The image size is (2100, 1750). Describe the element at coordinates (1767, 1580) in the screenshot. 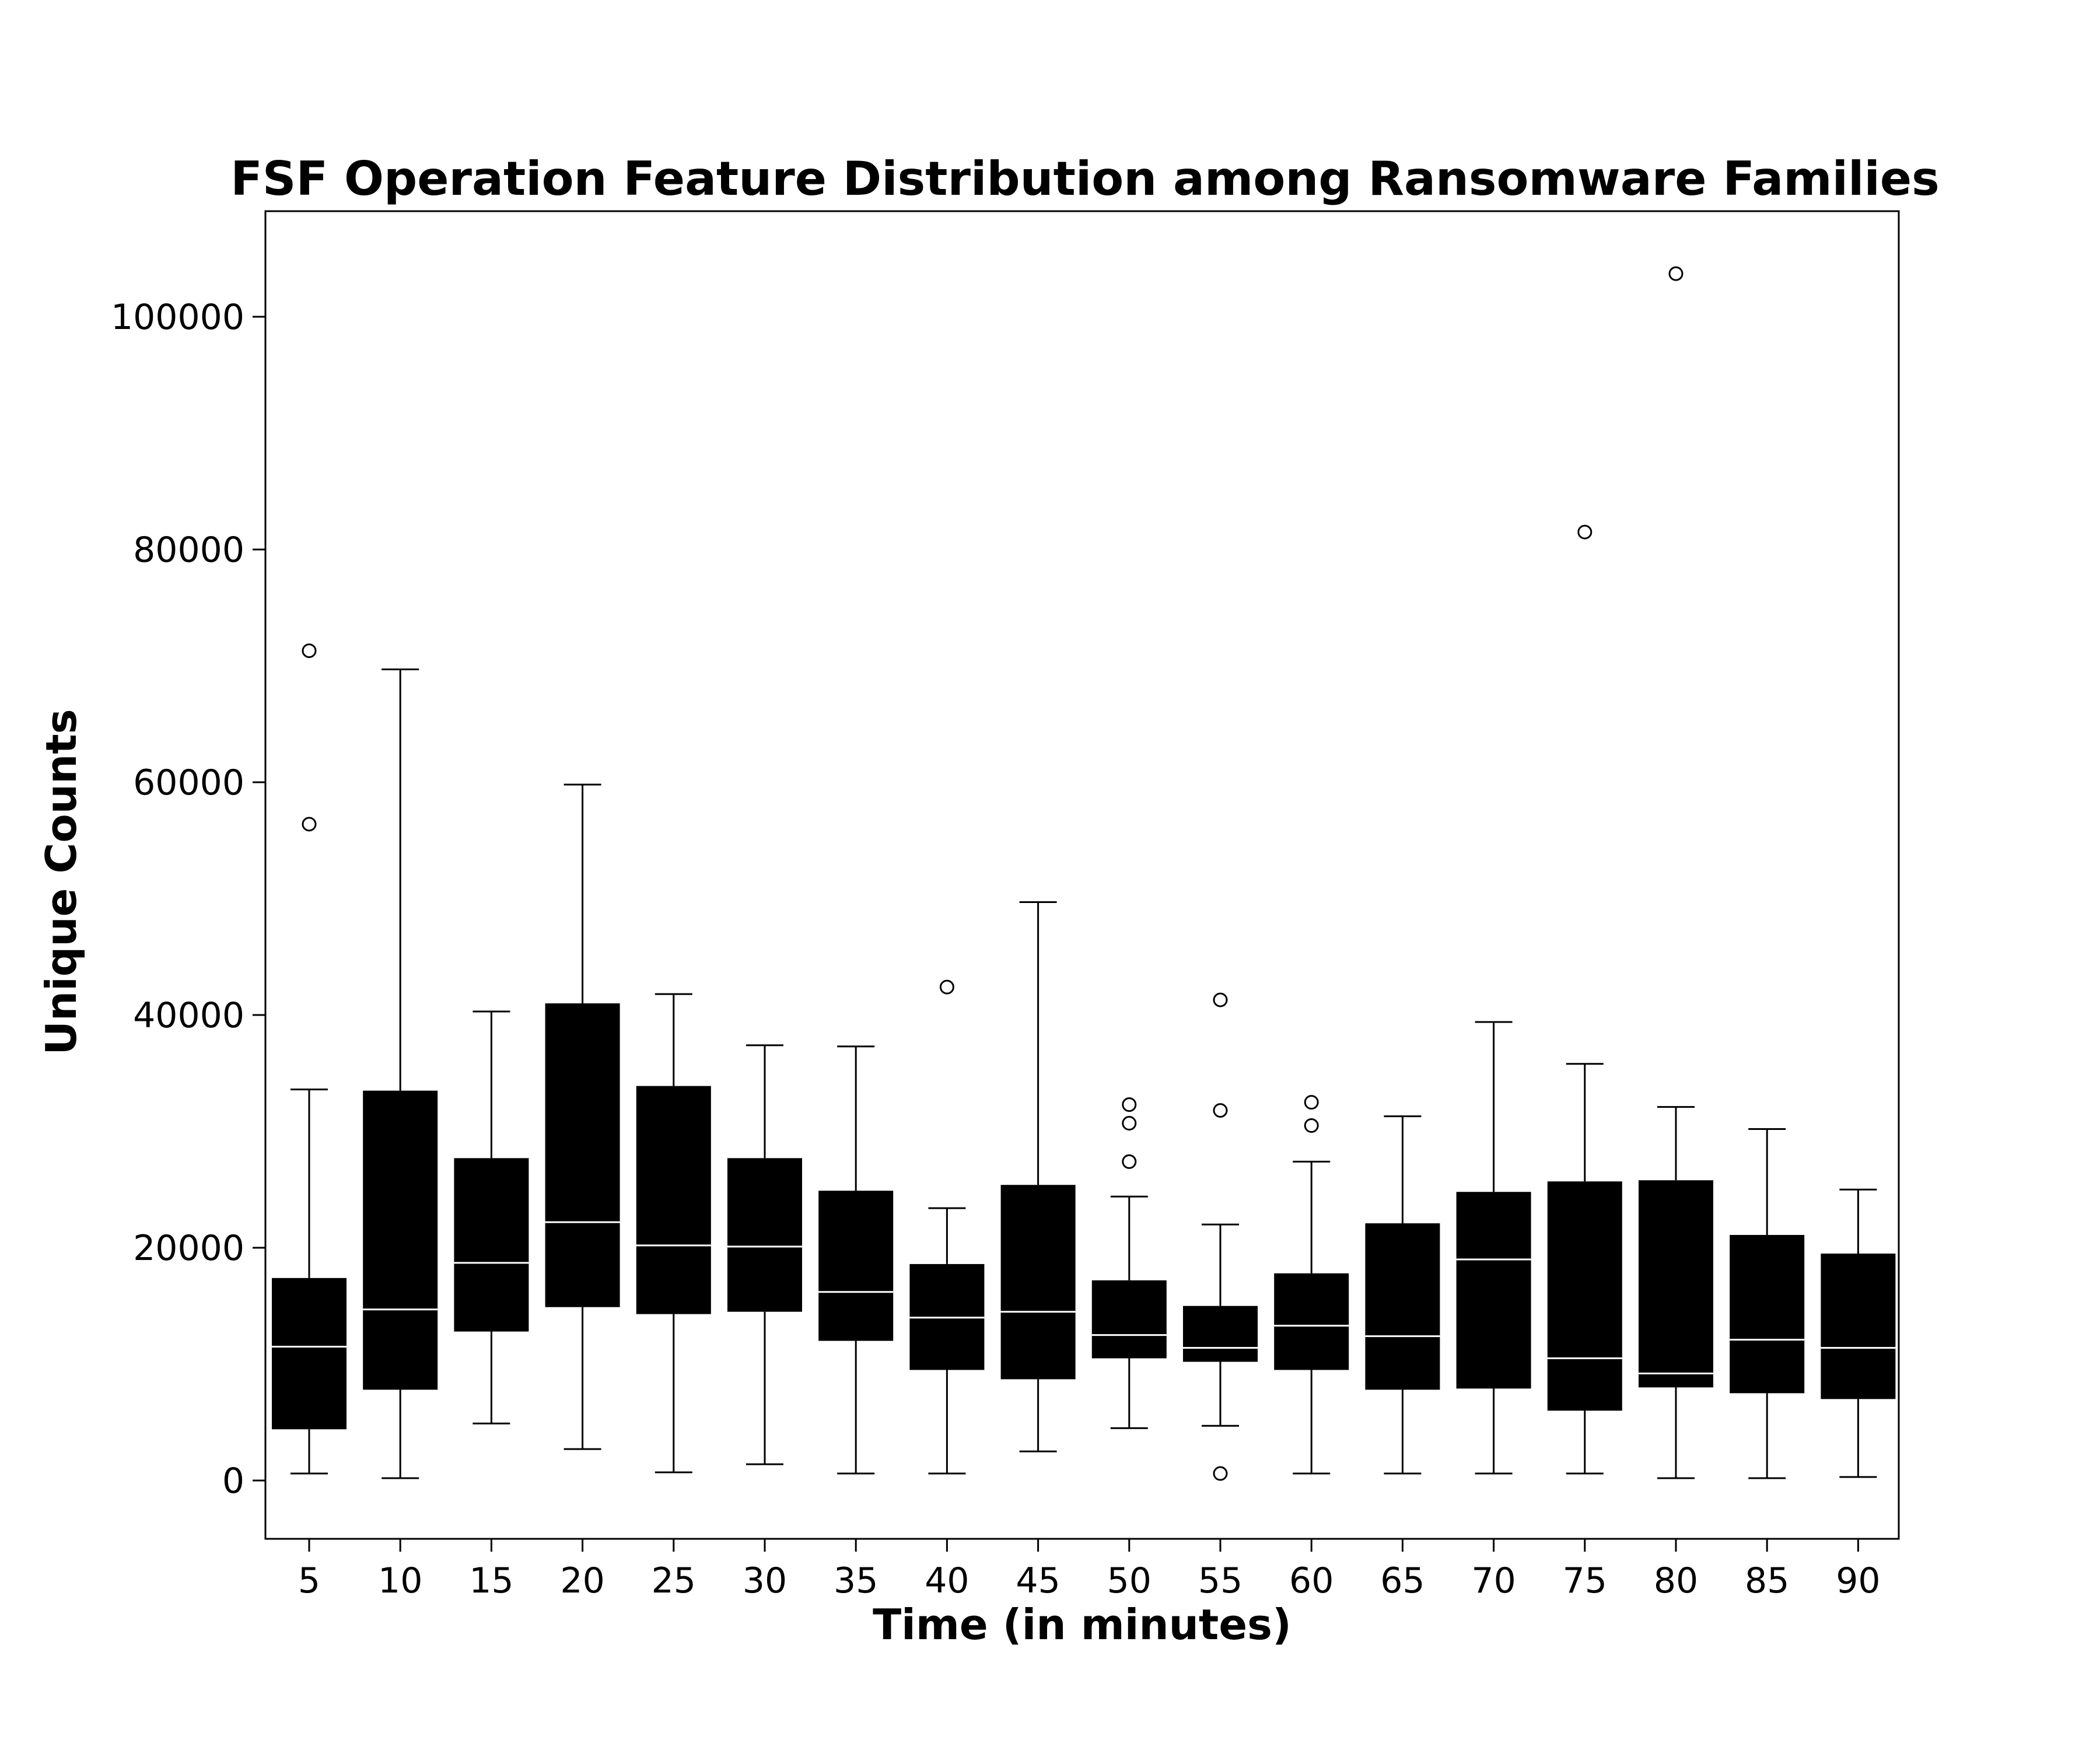

I see `x-tick-label: 85` at that location.